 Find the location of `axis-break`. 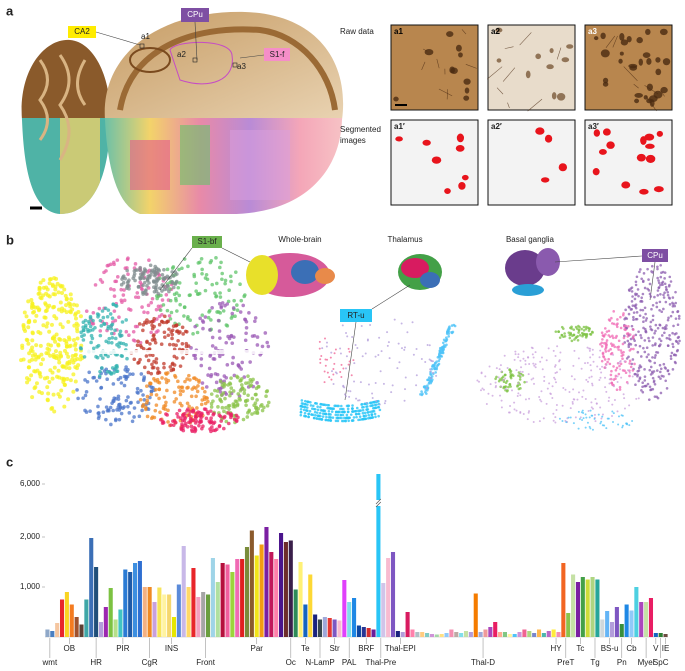

axis-break is located at coordinates (378, 501).